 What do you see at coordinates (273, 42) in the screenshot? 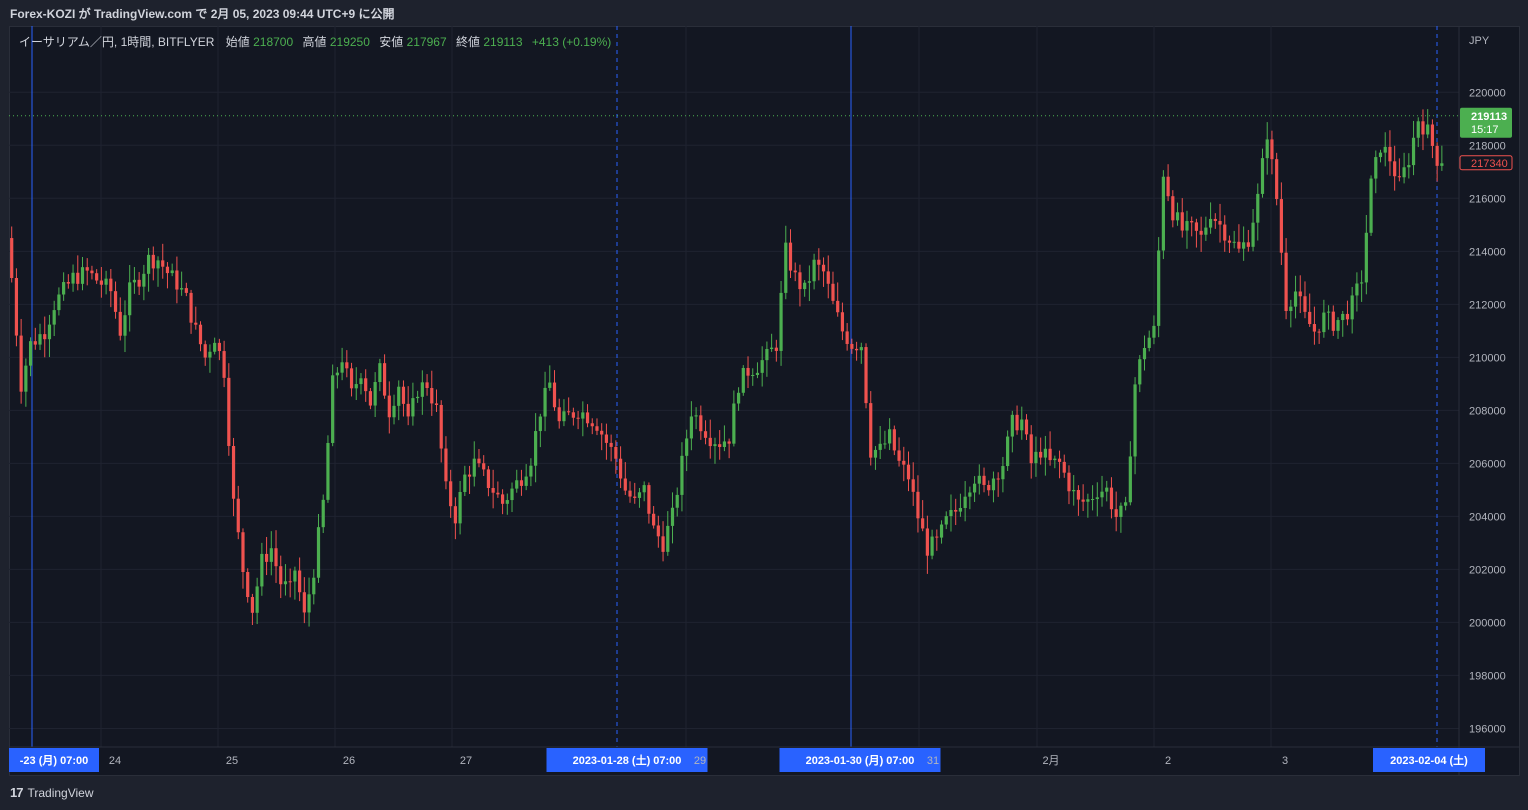
I see `legend-open-value: 218700` at bounding box center [273, 42].